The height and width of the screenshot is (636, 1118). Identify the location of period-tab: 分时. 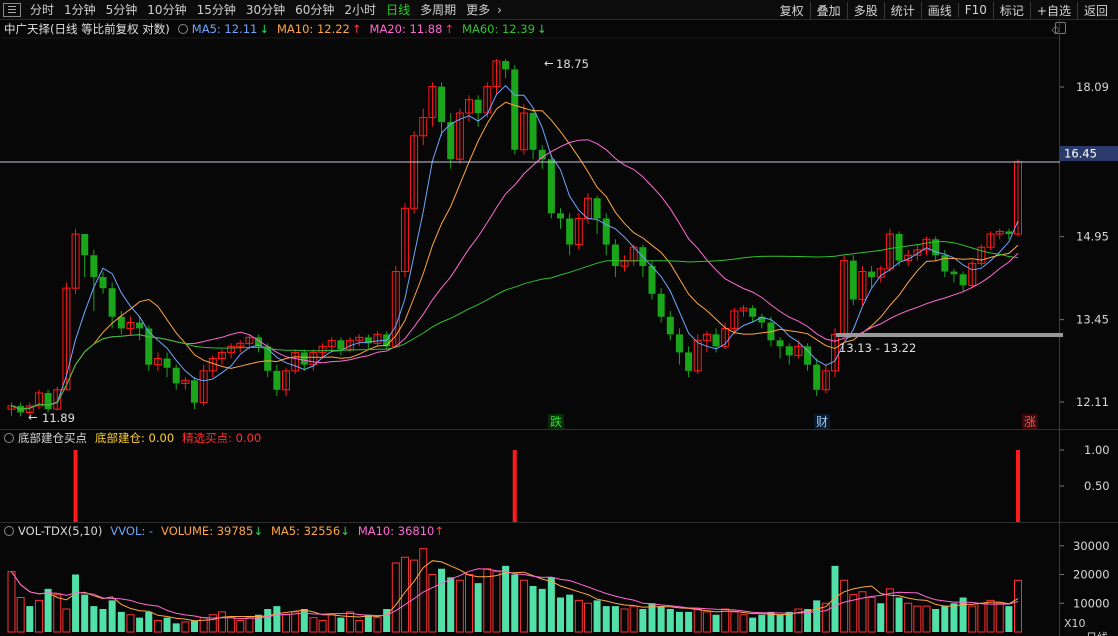
(42, 10).